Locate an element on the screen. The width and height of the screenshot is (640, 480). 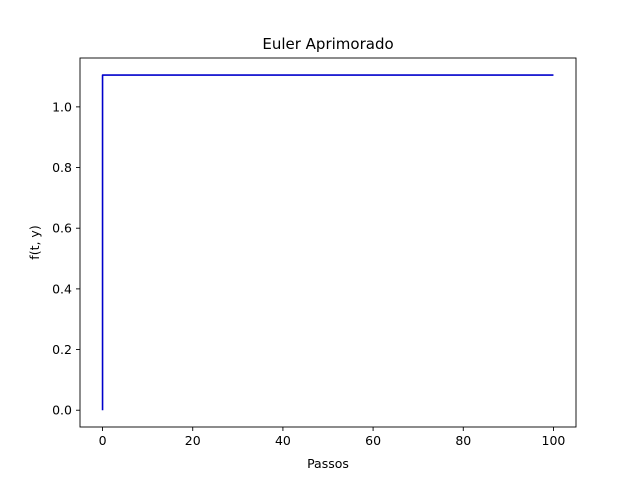
y-tick-label: 0.4 is located at coordinates (62, 288).